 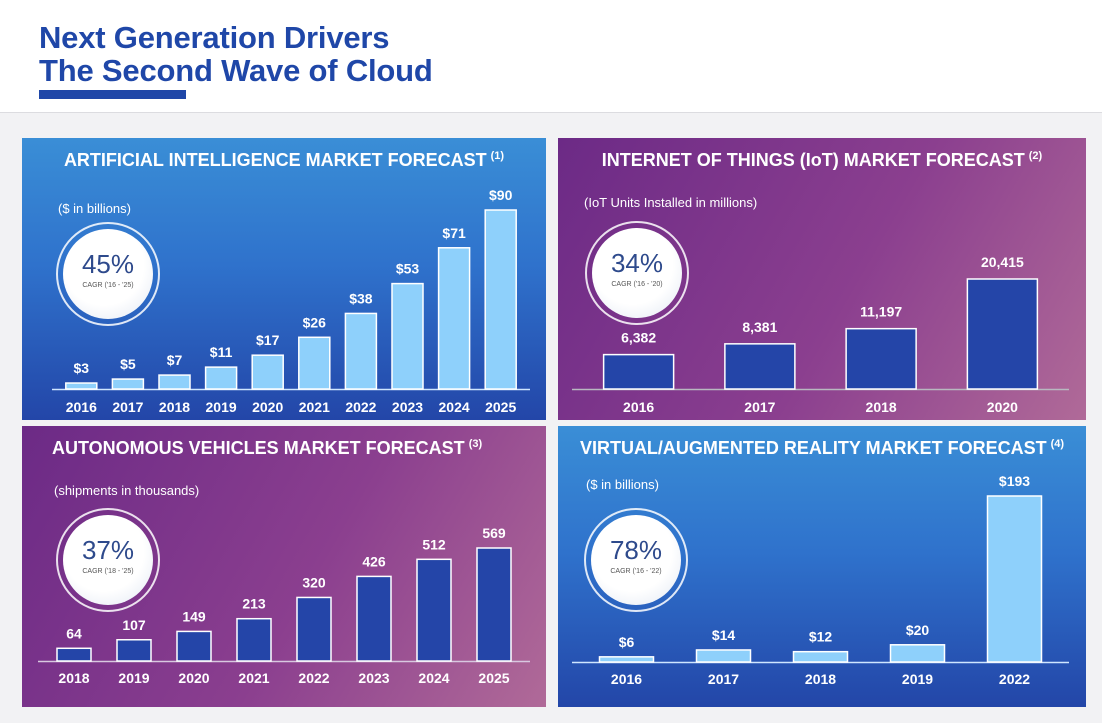 I want to click on bar-value-label: $11, so click(x=221, y=352).